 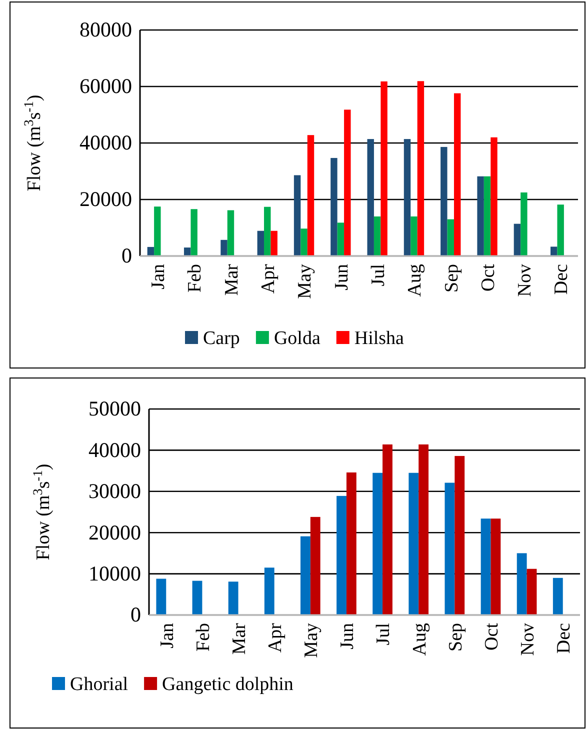 I want to click on legend-label: Ghorial, so click(x=99, y=684).